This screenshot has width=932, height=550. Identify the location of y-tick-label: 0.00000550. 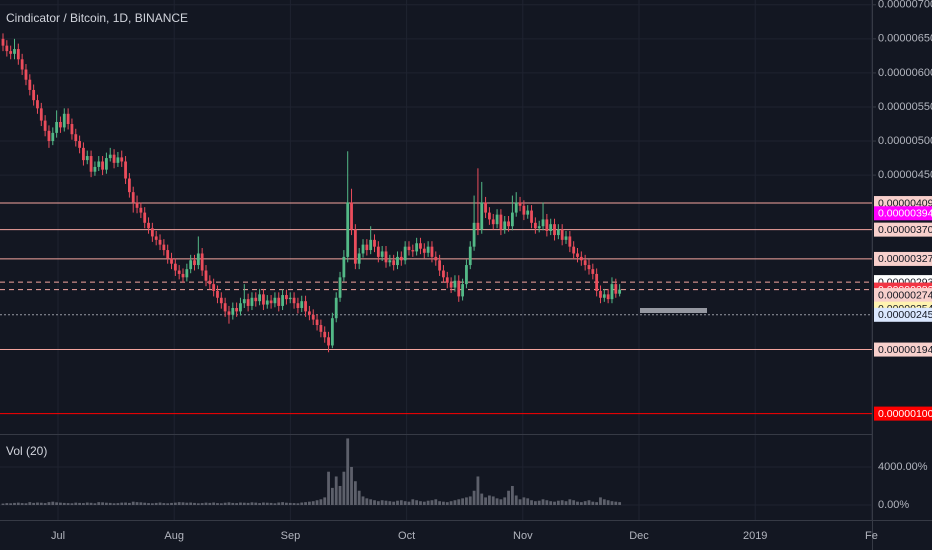
(905, 107).